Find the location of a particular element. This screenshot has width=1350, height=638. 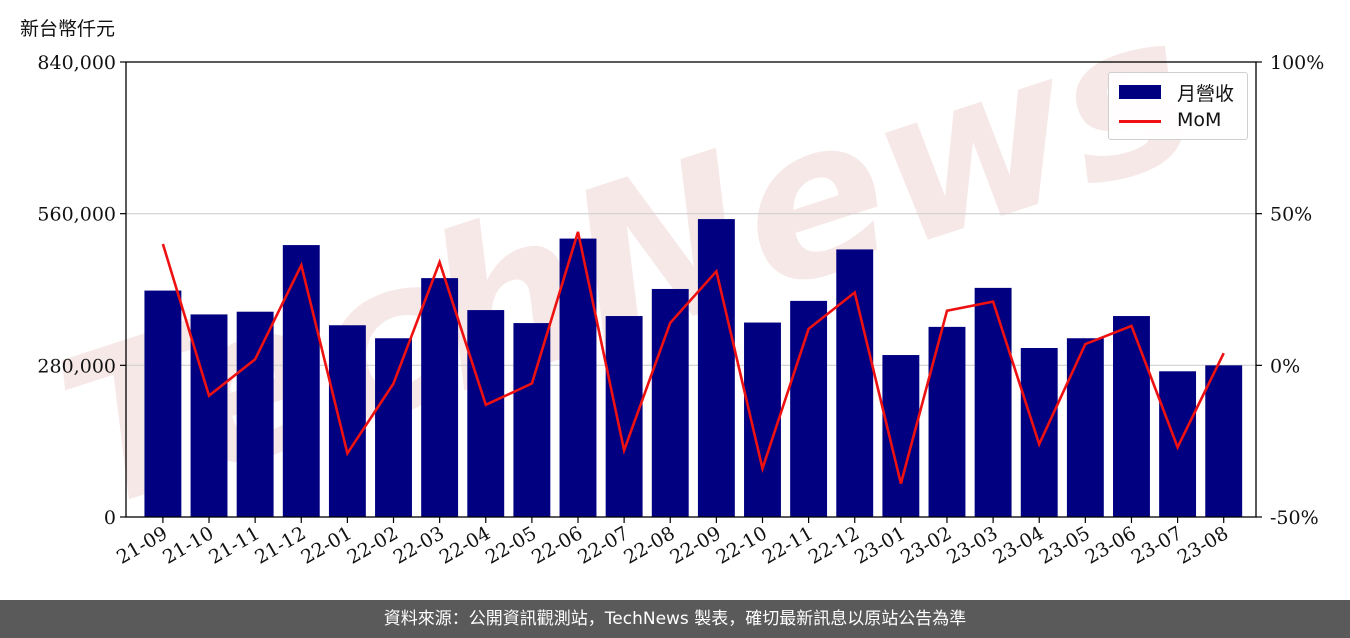

left-tick-label: 280,000 is located at coordinates (76, 366).